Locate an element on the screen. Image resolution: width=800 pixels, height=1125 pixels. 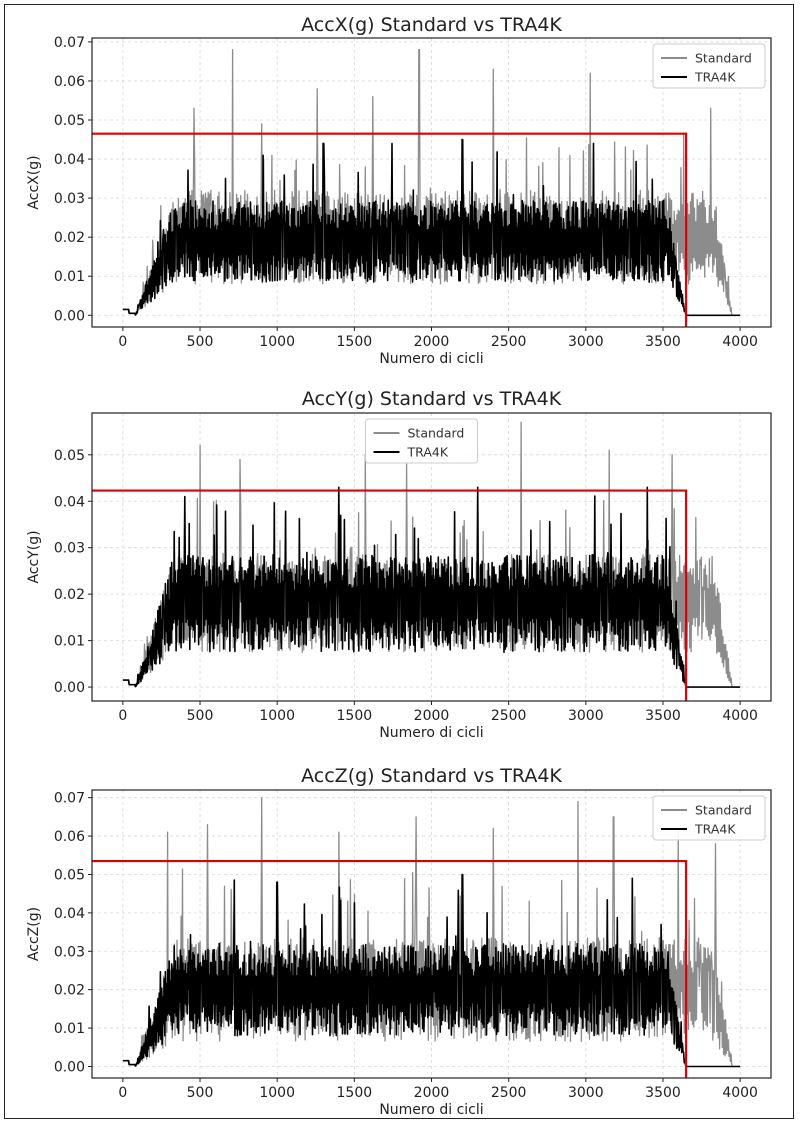
chart-title: AccY(g) Standard vs TRA4K is located at coordinates (432, 399).